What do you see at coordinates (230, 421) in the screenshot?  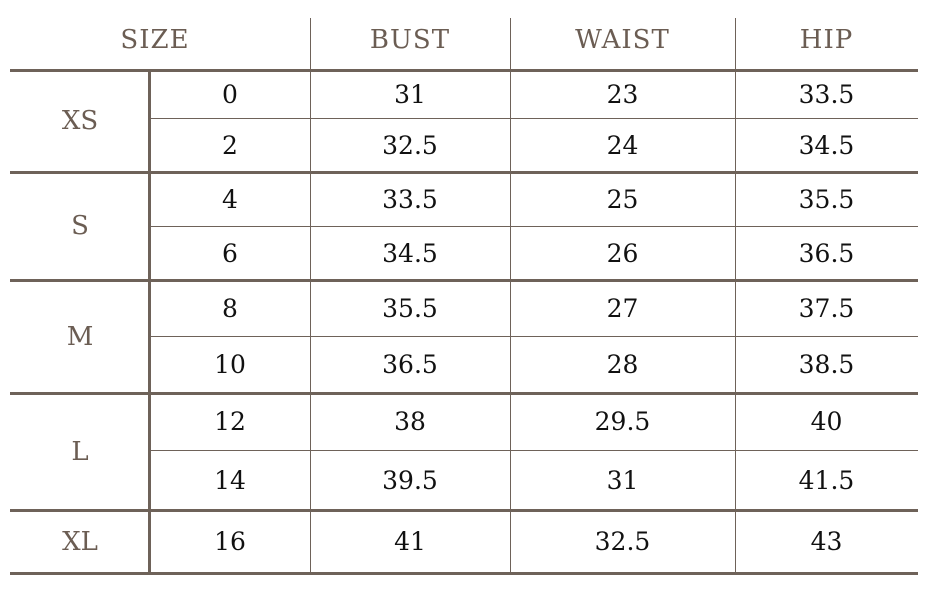 I see `cell-size: 12` at bounding box center [230, 421].